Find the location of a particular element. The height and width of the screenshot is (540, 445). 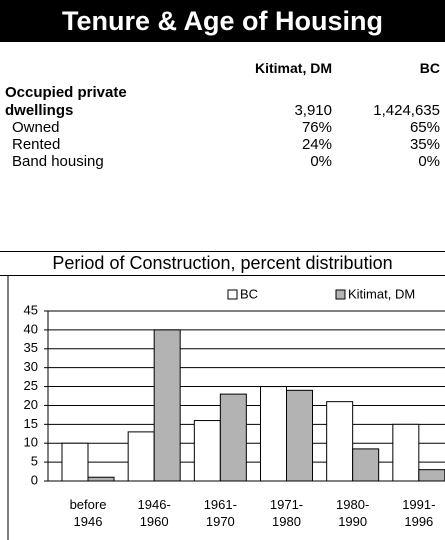

page-title: Tenure & Age of Housing is located at coordinates (222, 21).